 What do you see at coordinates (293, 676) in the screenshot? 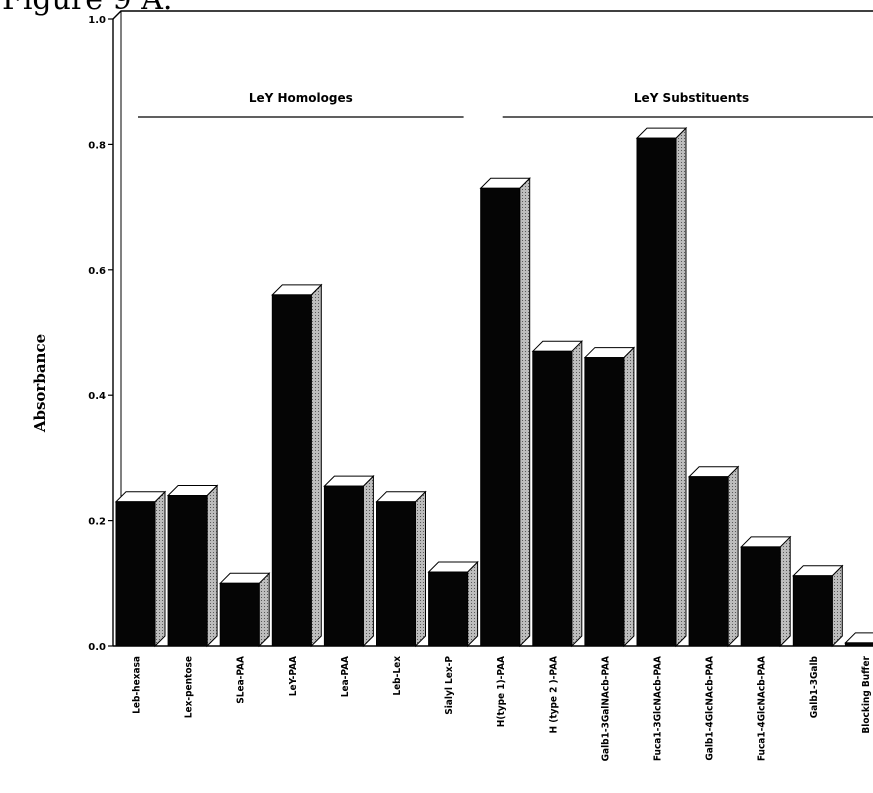
I see `x-tick-label: LeY-PAA` at bounding box center [293, 676].